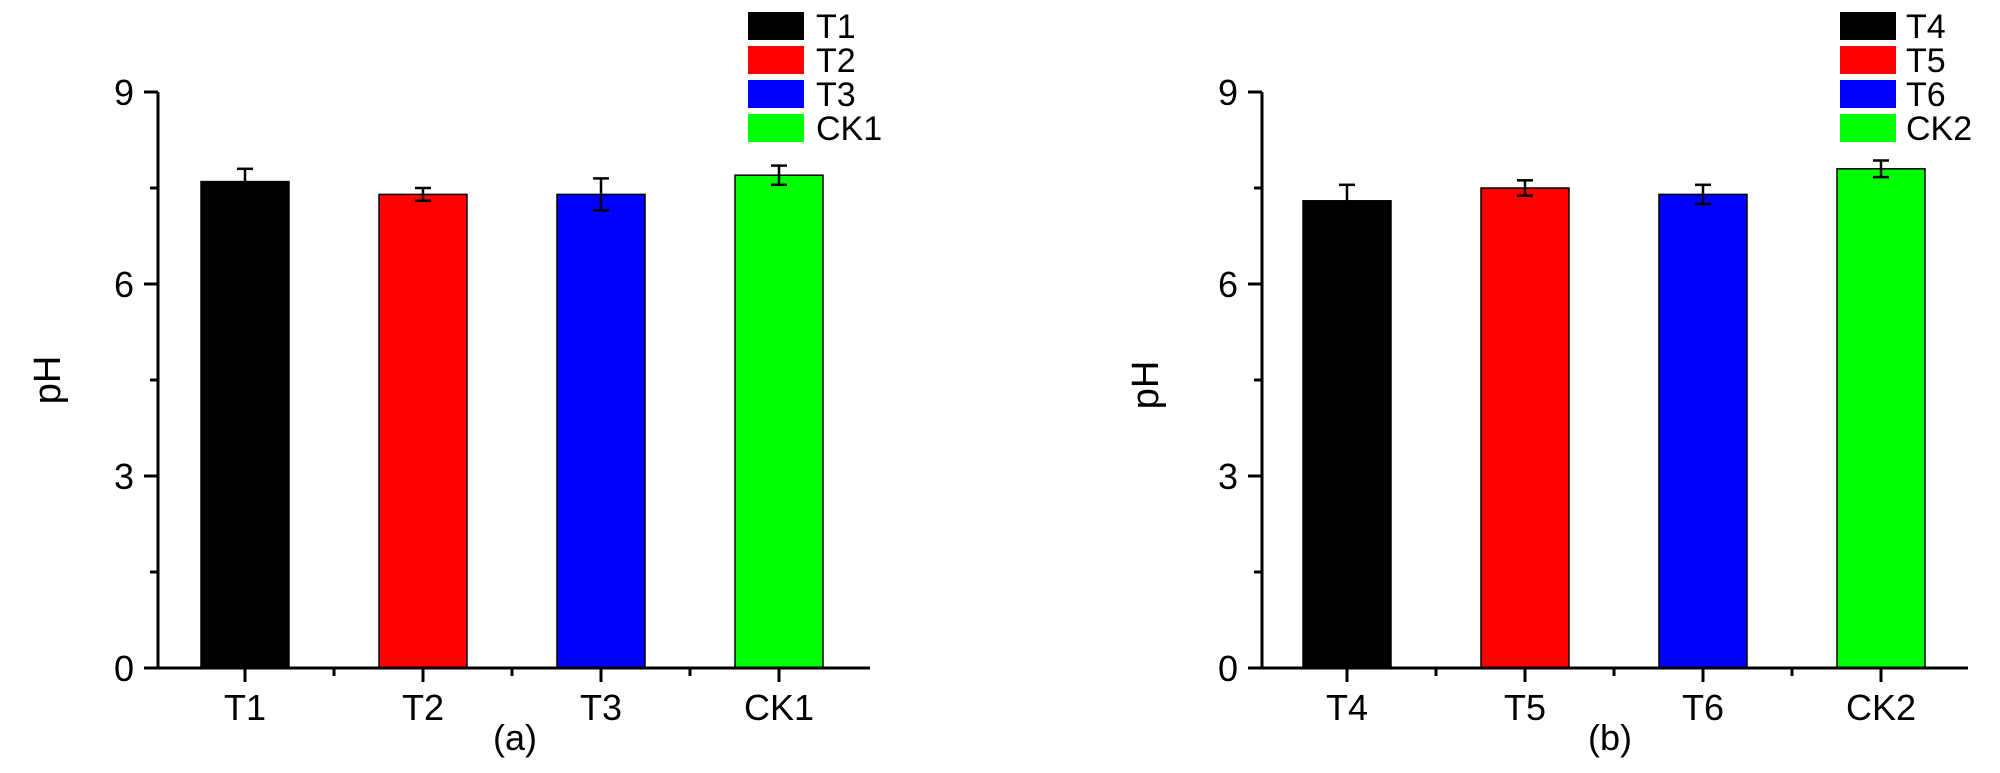 Image resolution: width=2000 pixels, height=773 pixels. What do you see at coordinates (515, 737) in the screenshot?
I see `panel-label: (a)` at bounding box center [515, 737].